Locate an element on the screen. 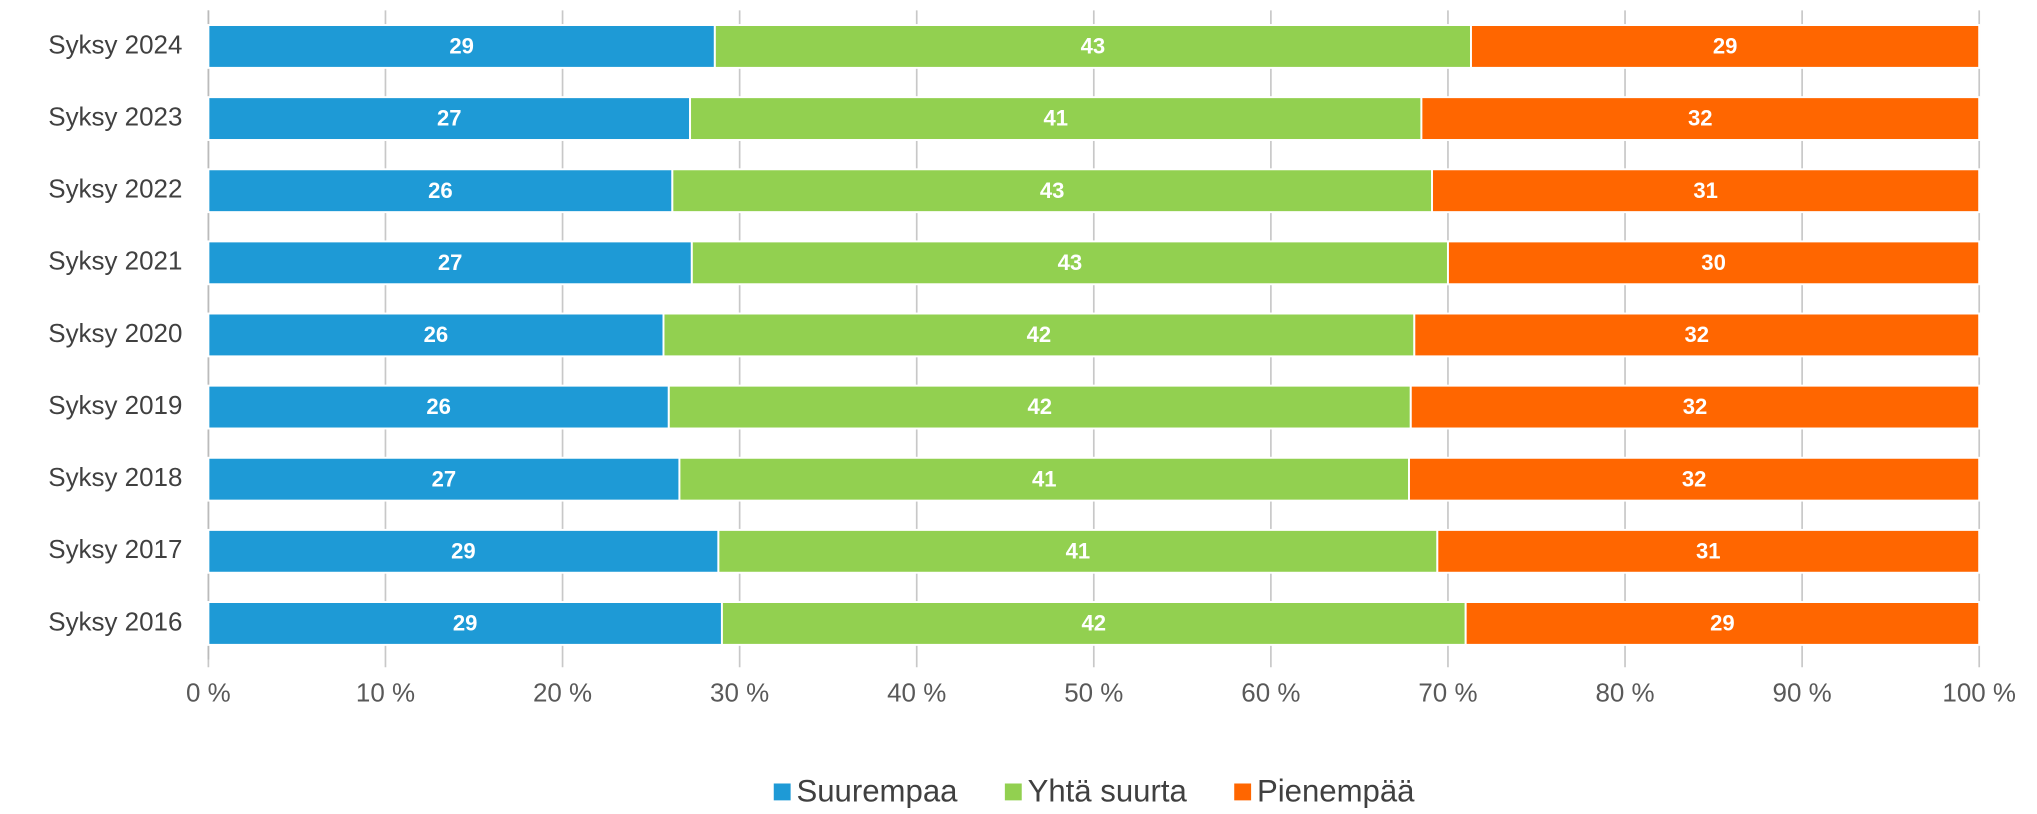 This screenshot has height=814, width=2037. x-tick-label: 10 % is located at coordinates (385, 692).